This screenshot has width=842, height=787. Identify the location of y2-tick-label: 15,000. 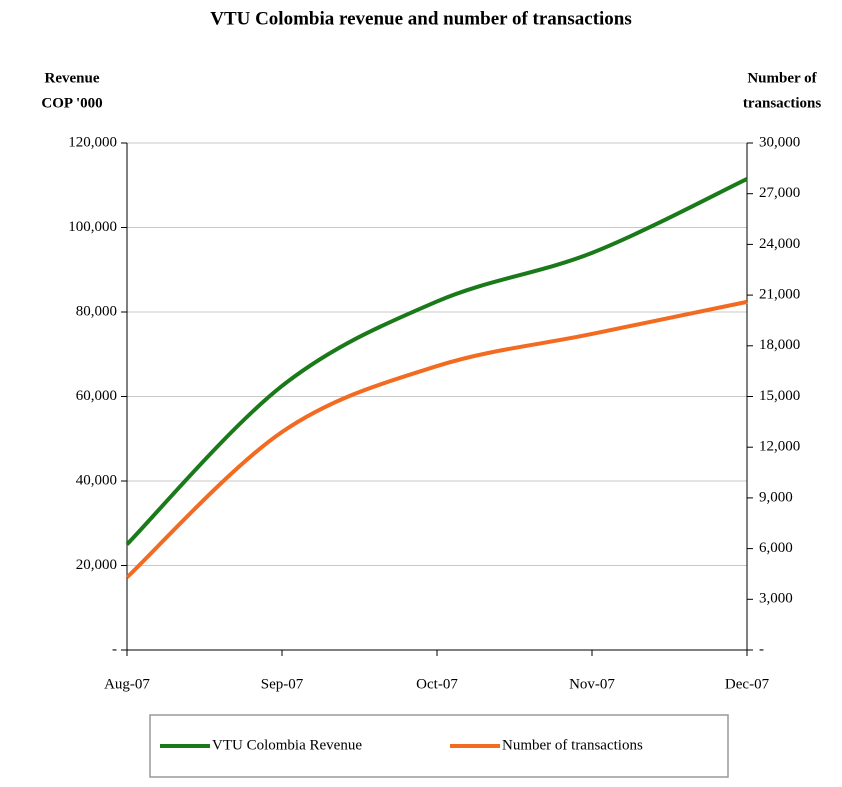
(779, 396).